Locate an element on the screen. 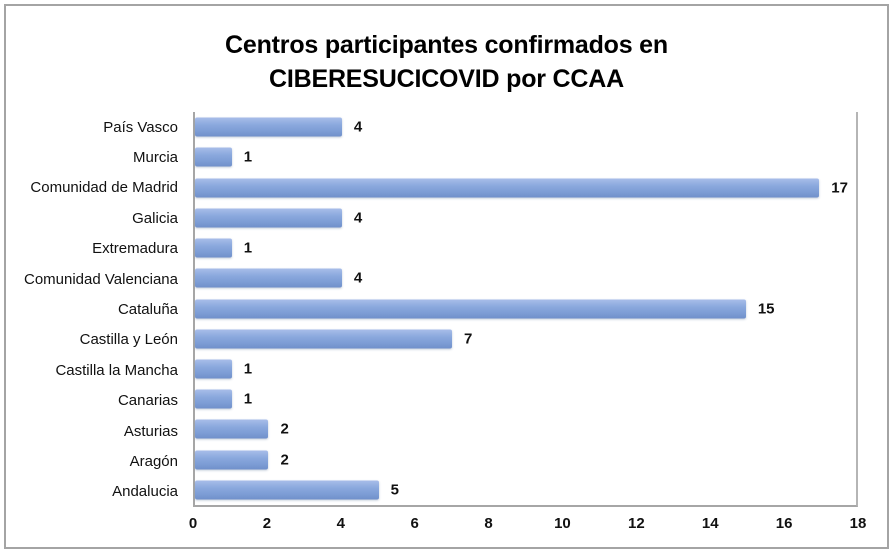 This screenshot has width=893, height=553. bar-row: 5 is located at coordinates (525, 490).